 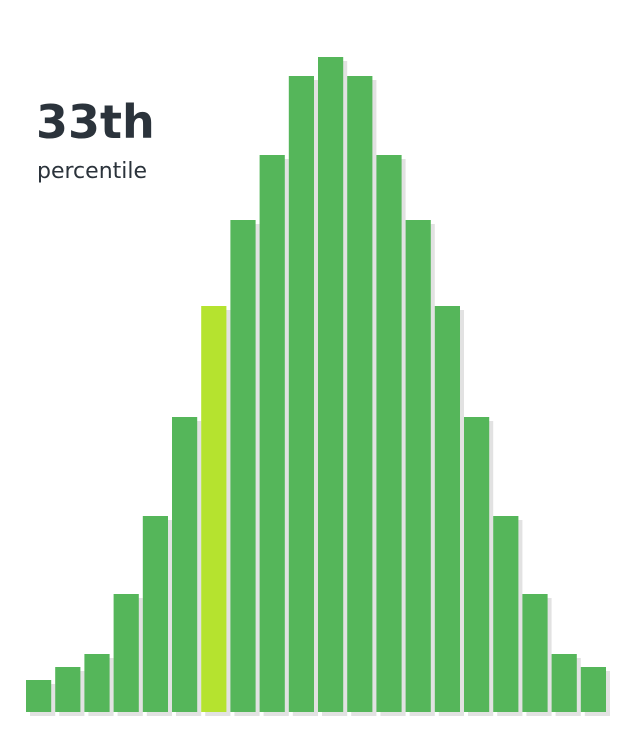 What do you see at coordinates (95, 122) in the screenshot?
I see `chart-title: 33th` at bounding box center [95, 122].